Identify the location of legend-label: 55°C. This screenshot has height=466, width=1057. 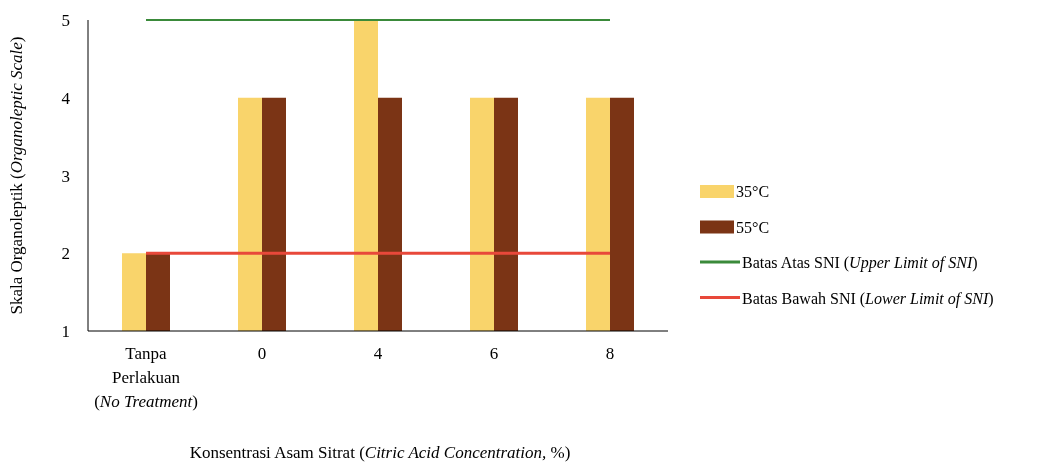
(753, 227).